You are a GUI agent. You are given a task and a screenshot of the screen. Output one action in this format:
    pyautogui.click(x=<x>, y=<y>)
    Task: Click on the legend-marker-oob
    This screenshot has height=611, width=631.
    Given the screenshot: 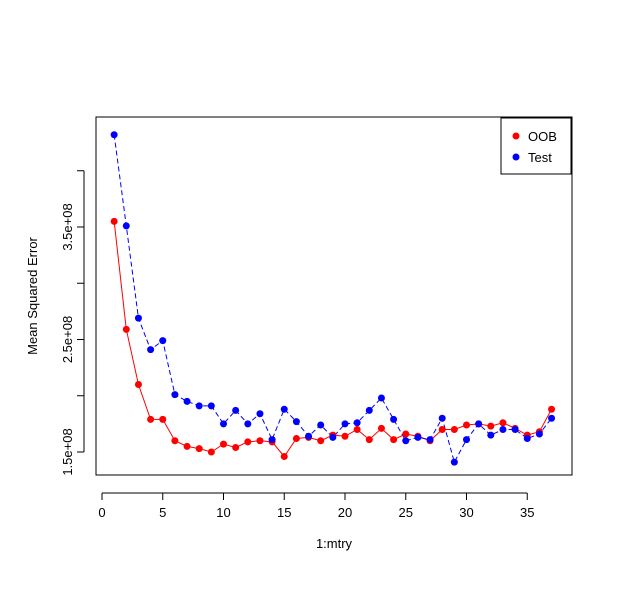 What is the action you would take?
    pyautogui.click(x=516, y=136)
    